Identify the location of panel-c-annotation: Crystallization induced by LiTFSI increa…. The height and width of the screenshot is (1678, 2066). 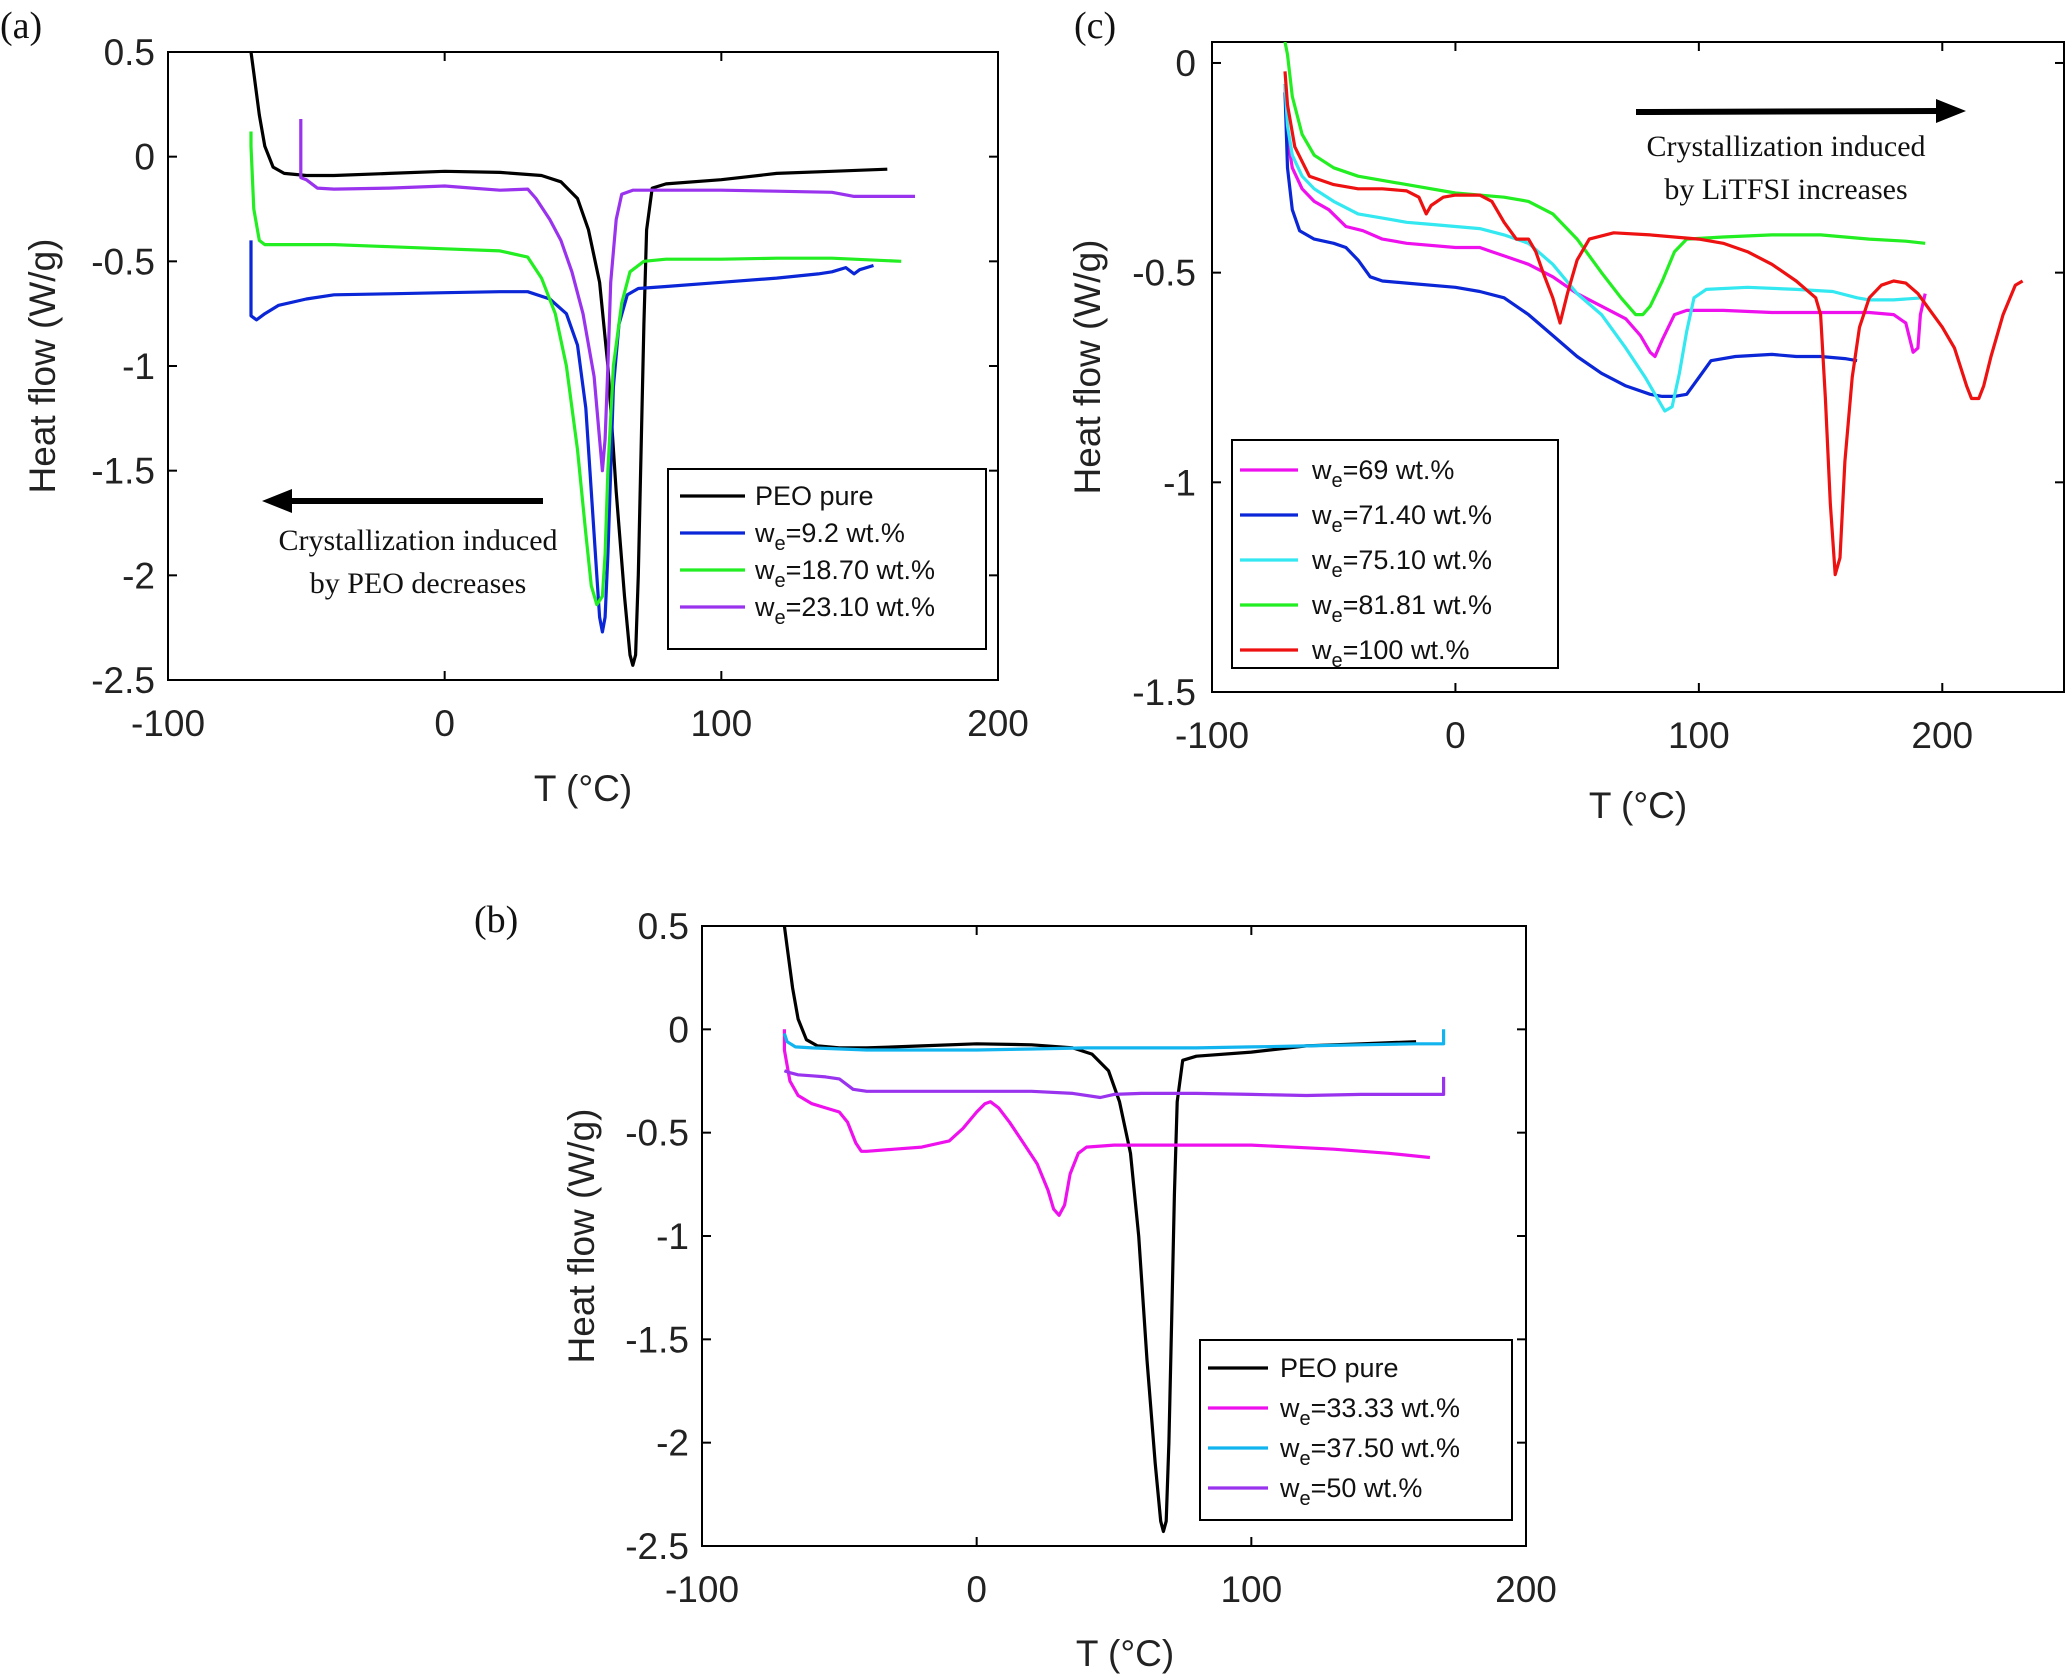
(1800, 152).